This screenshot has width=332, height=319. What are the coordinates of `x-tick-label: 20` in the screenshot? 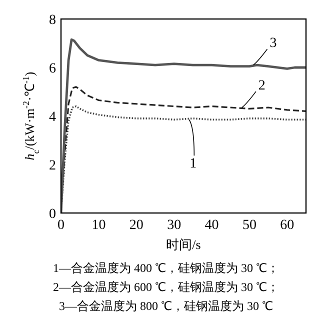 It's located at (136, 225).